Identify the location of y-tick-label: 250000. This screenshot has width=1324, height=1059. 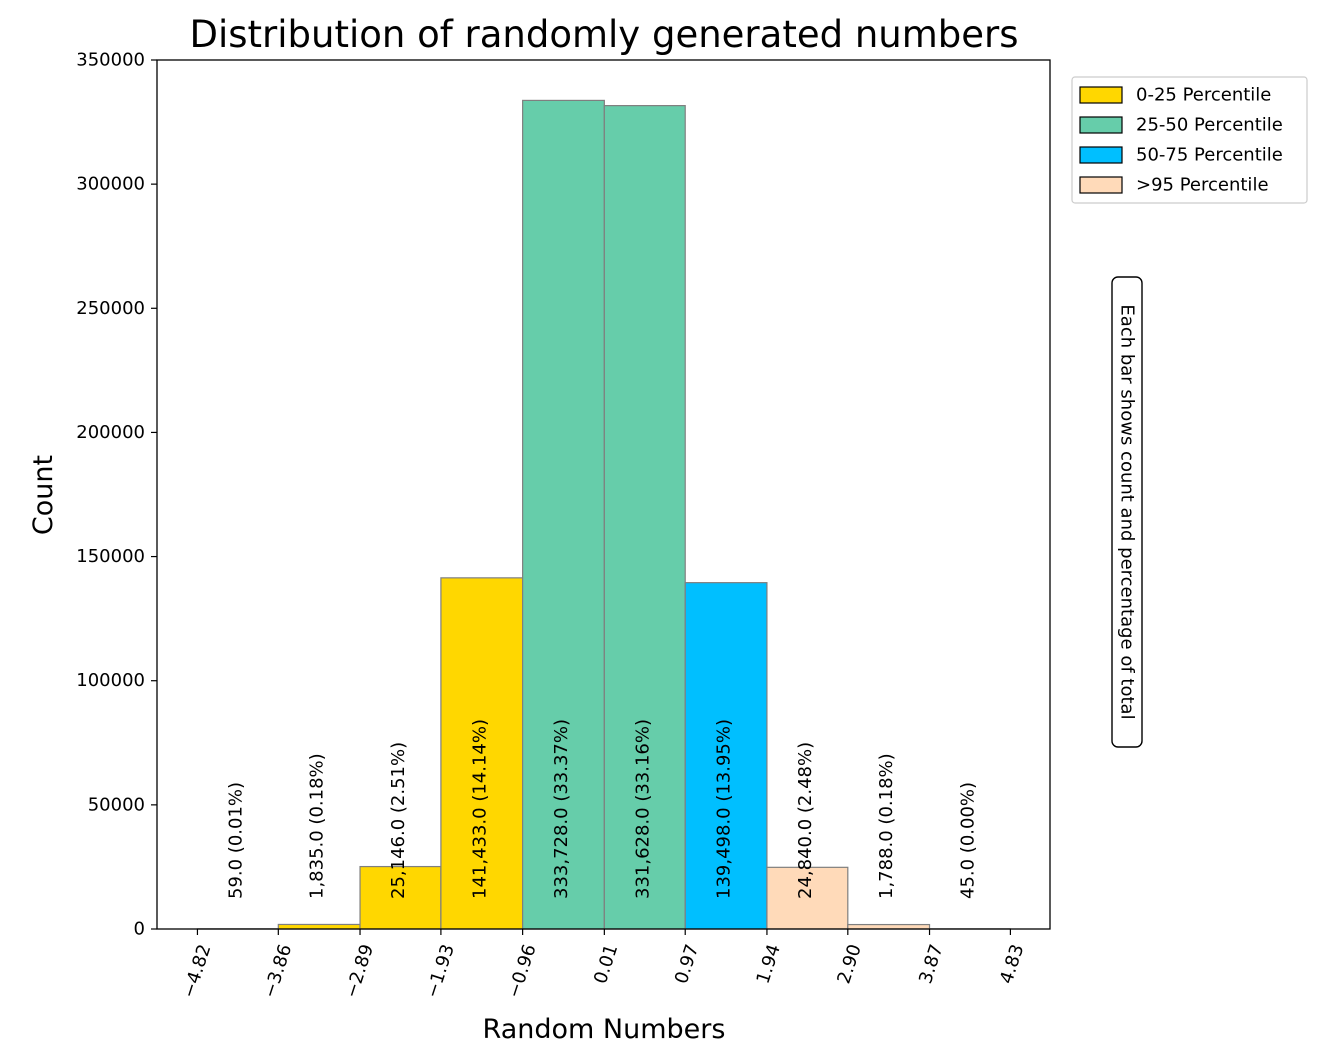
(110, 308).